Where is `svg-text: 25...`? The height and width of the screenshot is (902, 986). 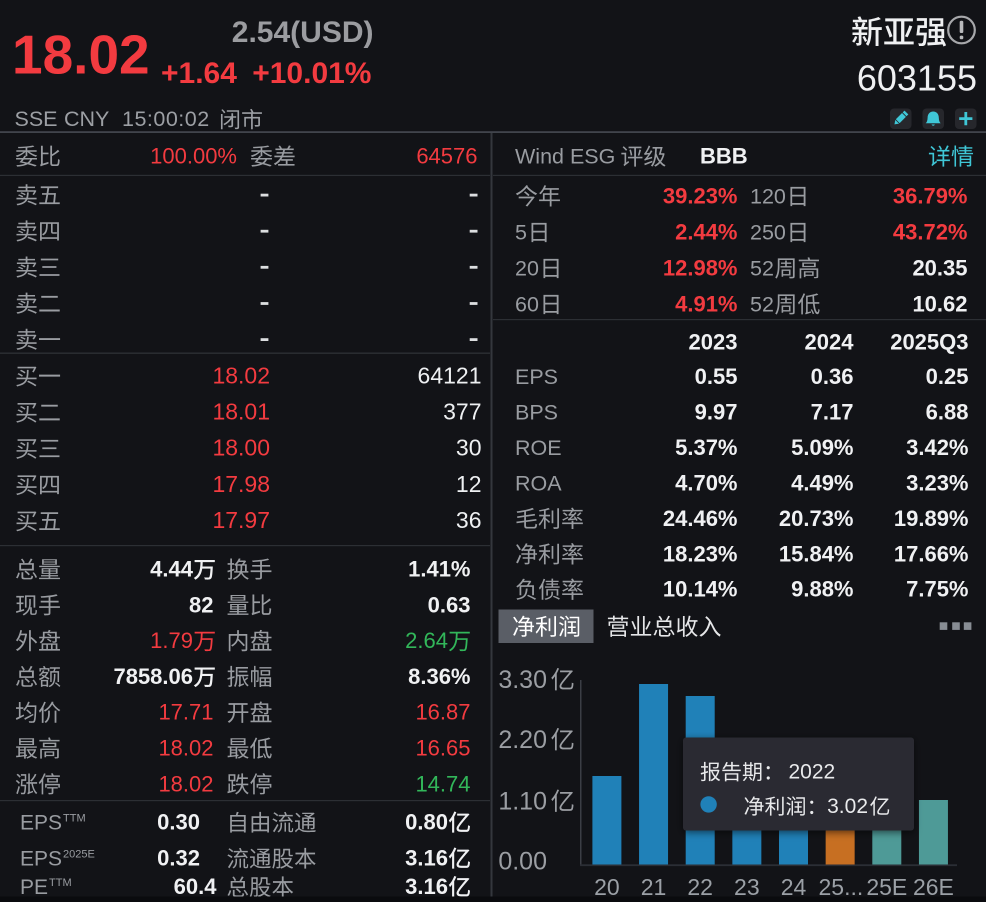
svg-text: 25... is located at coordinates (841, 887).